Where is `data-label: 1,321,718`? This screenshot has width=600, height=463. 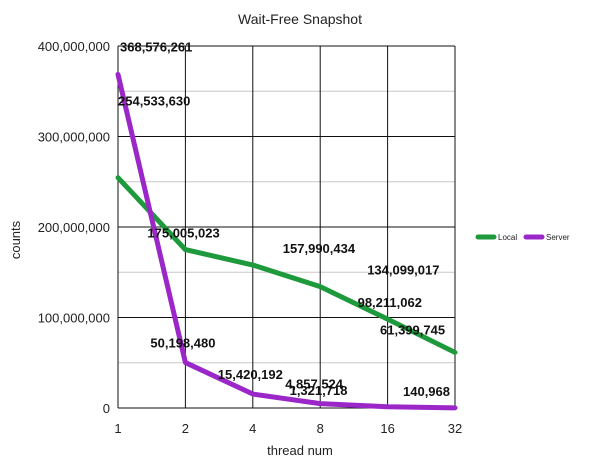 data-label: 1,321,718 is located at coordinates (319, 390).